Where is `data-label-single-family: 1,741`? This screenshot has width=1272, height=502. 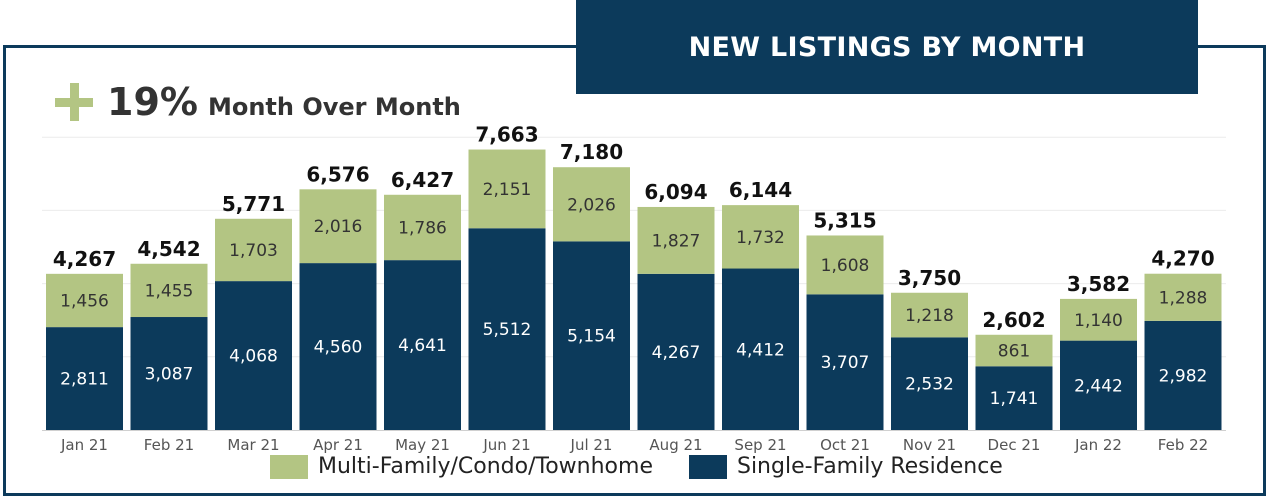
data-label-single-family: 1,741 is located at coordinates (1014, 399).